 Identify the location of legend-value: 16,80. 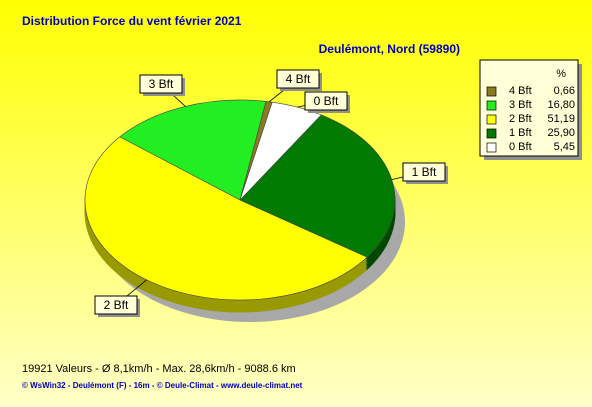
(561, 105).